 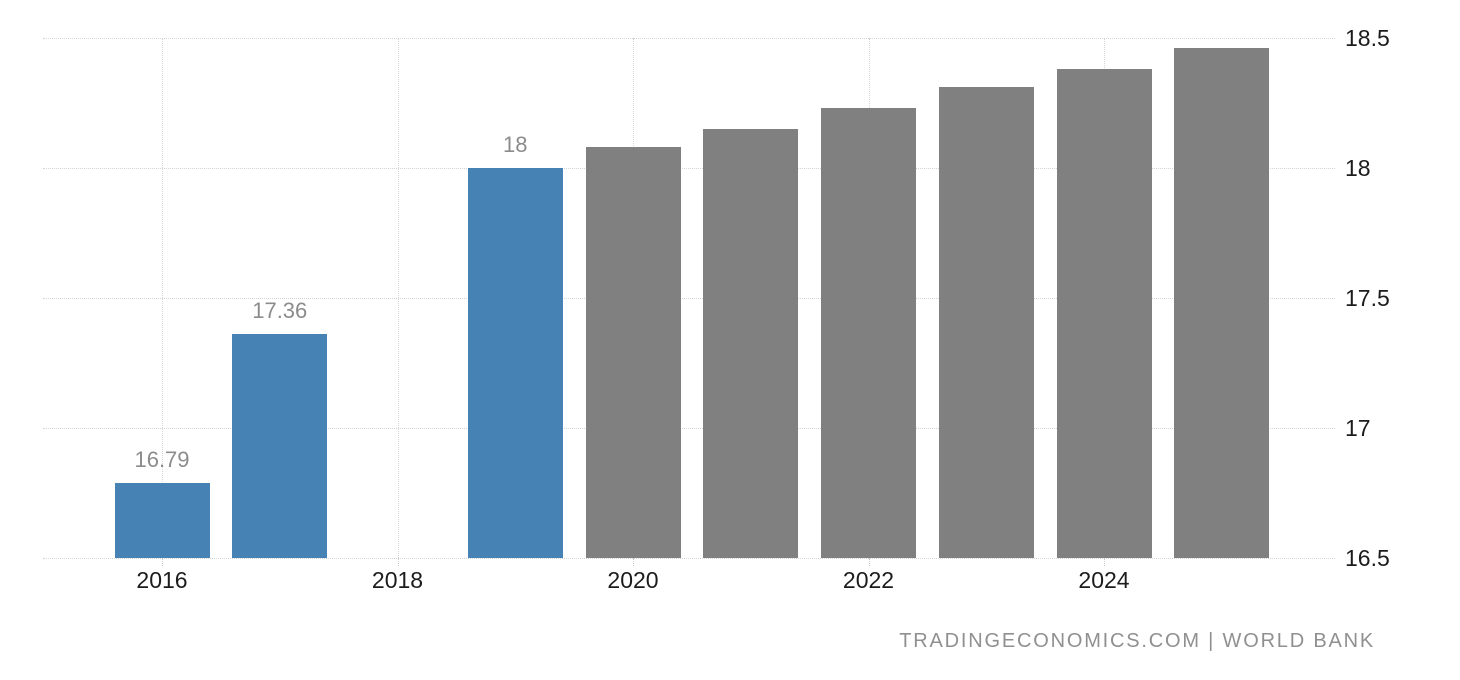 I want to click on bar-2021, so click(x=751, y=343).